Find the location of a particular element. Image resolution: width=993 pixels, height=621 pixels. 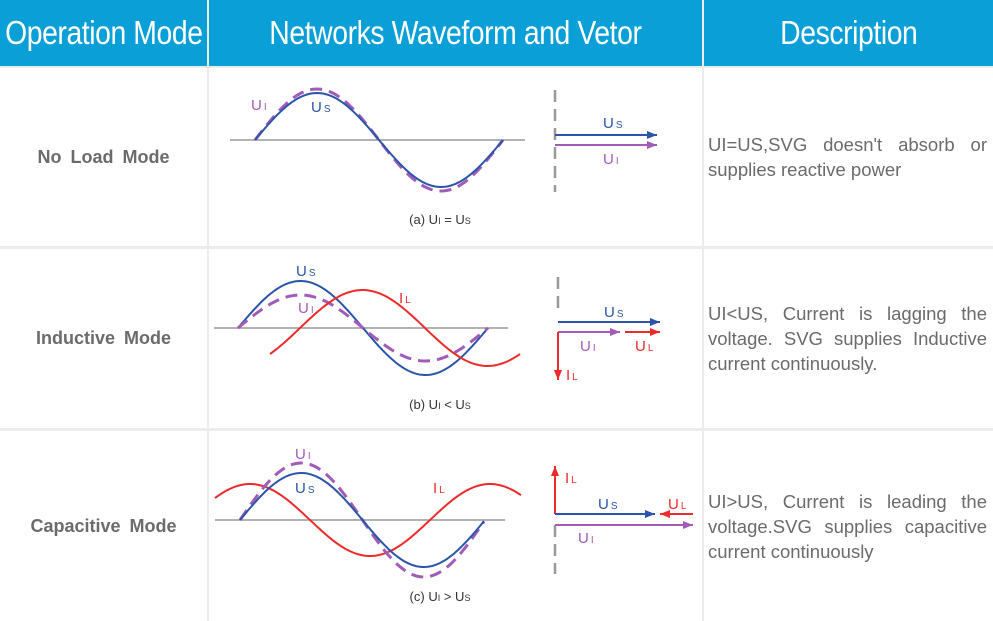

mode-inductive: Inductive Mode is located at coordinates (103, 338).